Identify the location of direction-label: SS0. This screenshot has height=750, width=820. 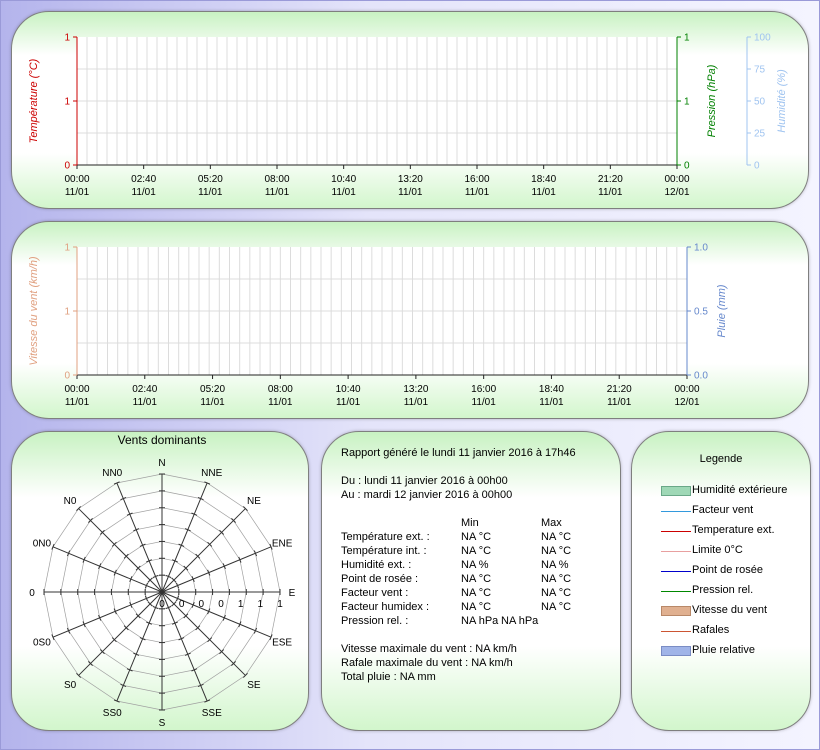
(112, 713).